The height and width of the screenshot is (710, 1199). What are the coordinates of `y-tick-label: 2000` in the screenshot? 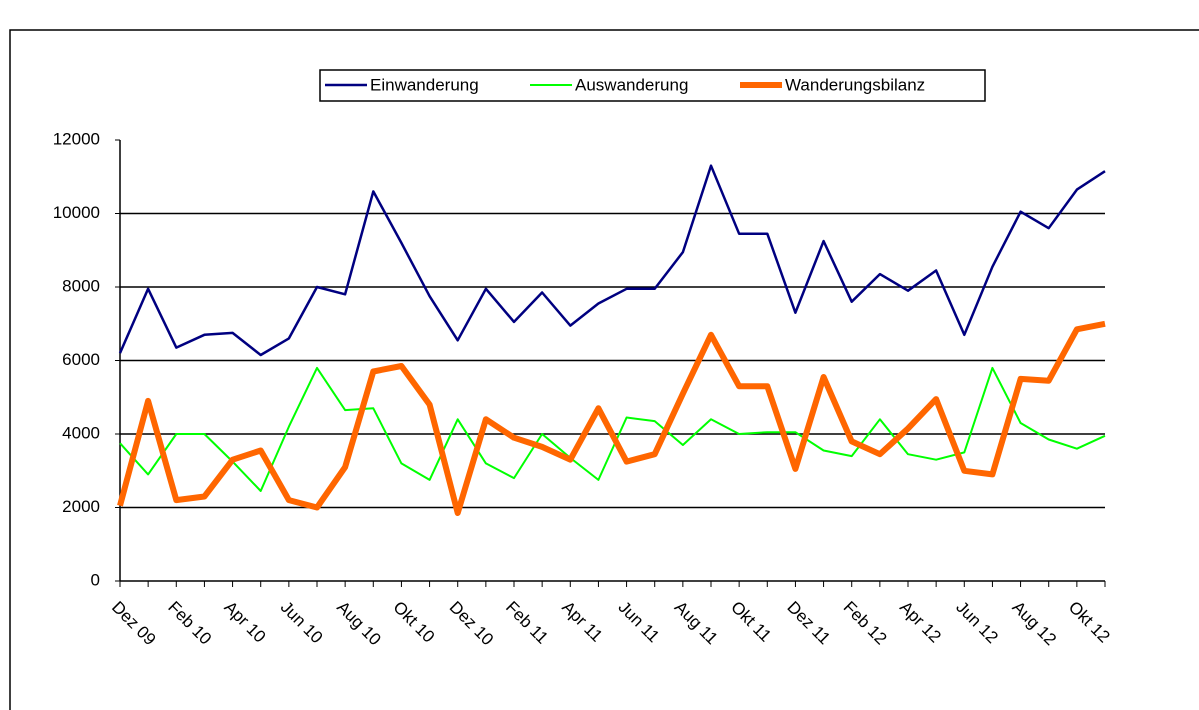 It's located at (81, 506).